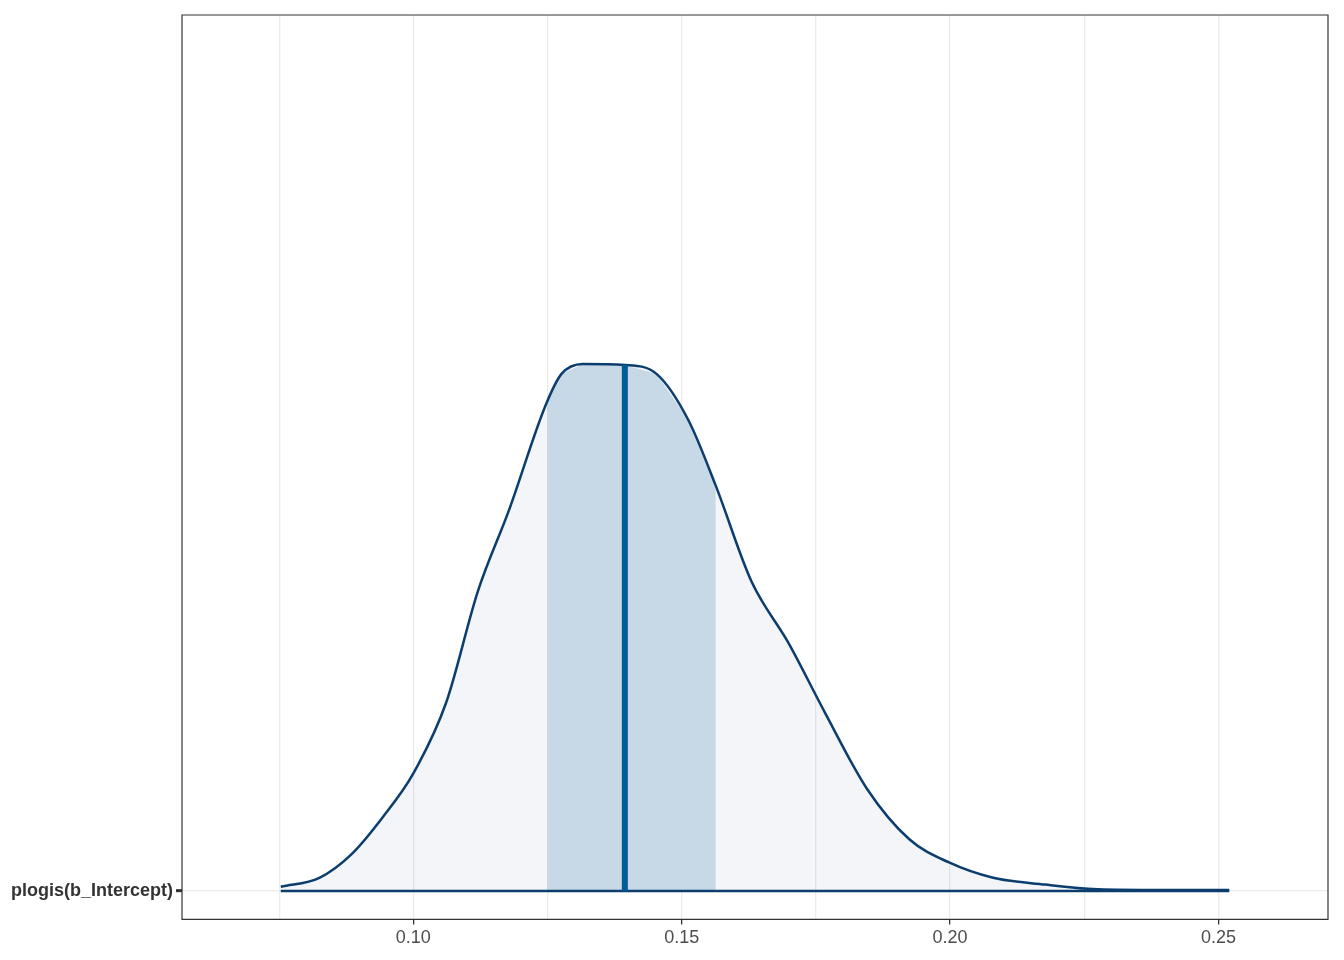  What do you see at coordinates (682, 937) in the screenshot?
I see `x-tick-label: 0.15` at bounding box center [682, 937].